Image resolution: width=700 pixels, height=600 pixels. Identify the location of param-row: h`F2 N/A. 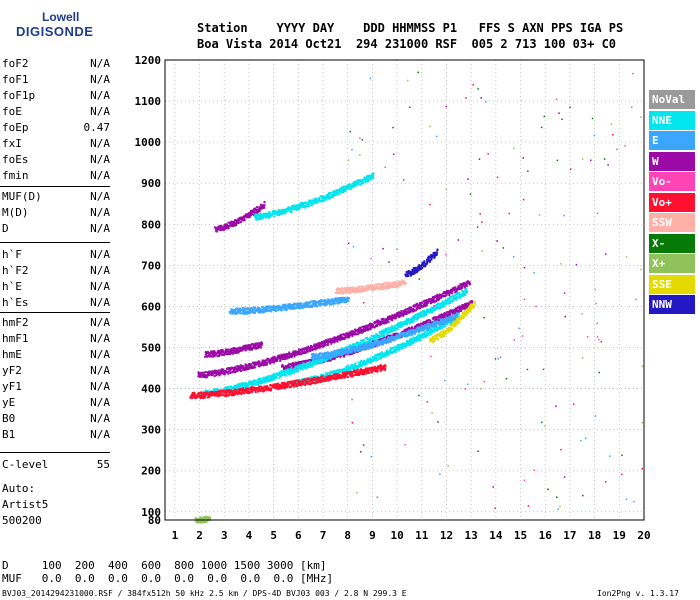
(56, 272).